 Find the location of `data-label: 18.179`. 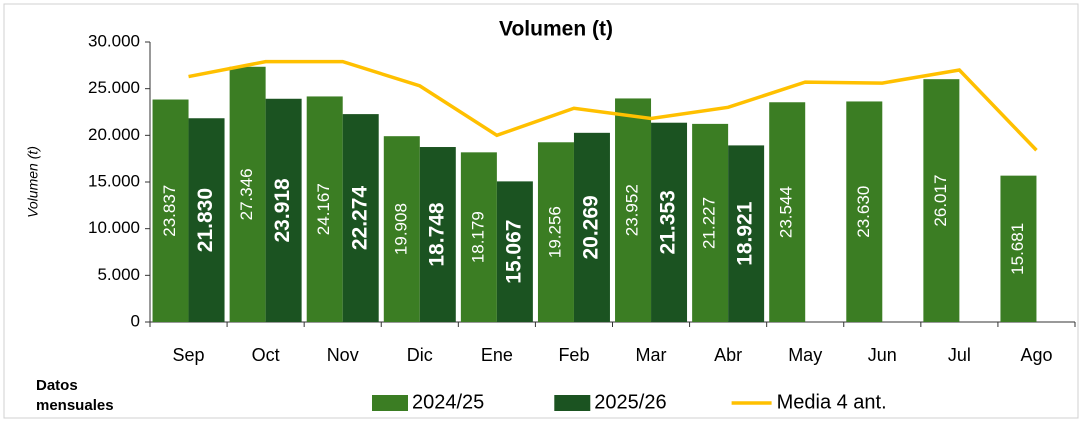

data-label: 18.179 is located at coordinates (477, 237).